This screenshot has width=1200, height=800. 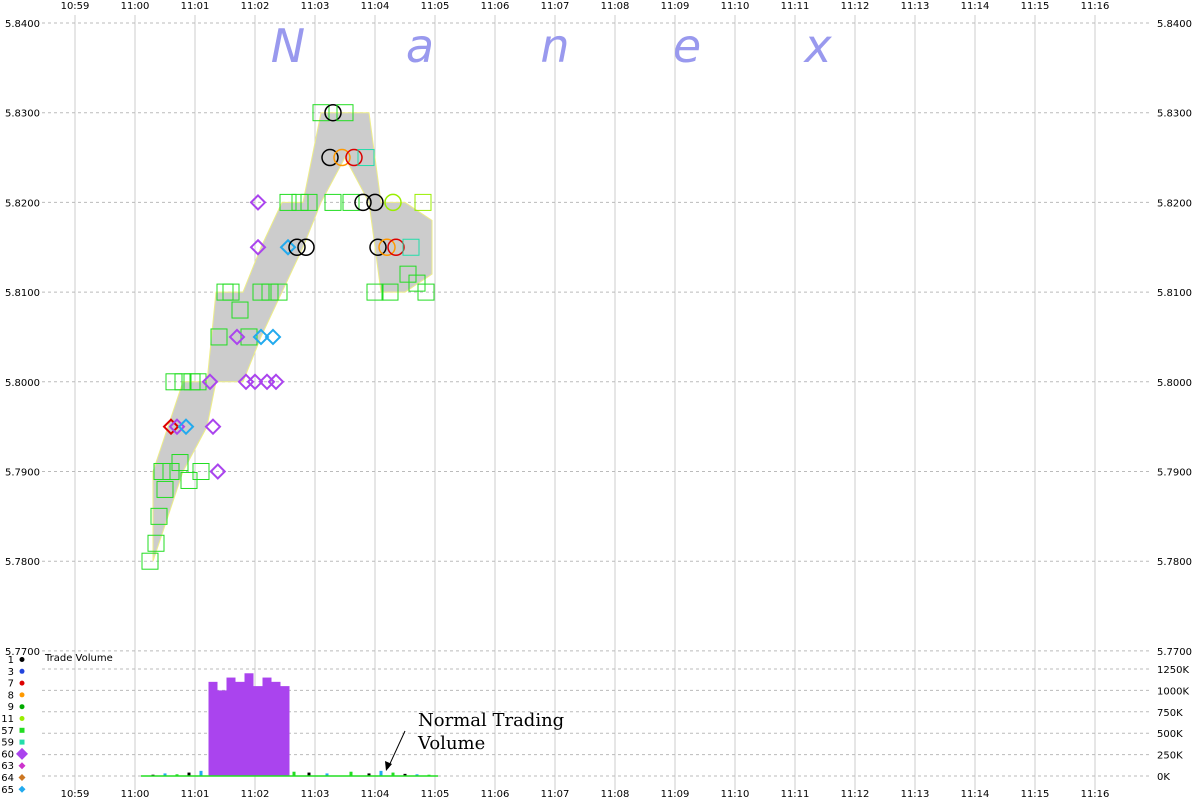 I want to click on time-tick-bottom: 11:12, so click(x=855, y=794).